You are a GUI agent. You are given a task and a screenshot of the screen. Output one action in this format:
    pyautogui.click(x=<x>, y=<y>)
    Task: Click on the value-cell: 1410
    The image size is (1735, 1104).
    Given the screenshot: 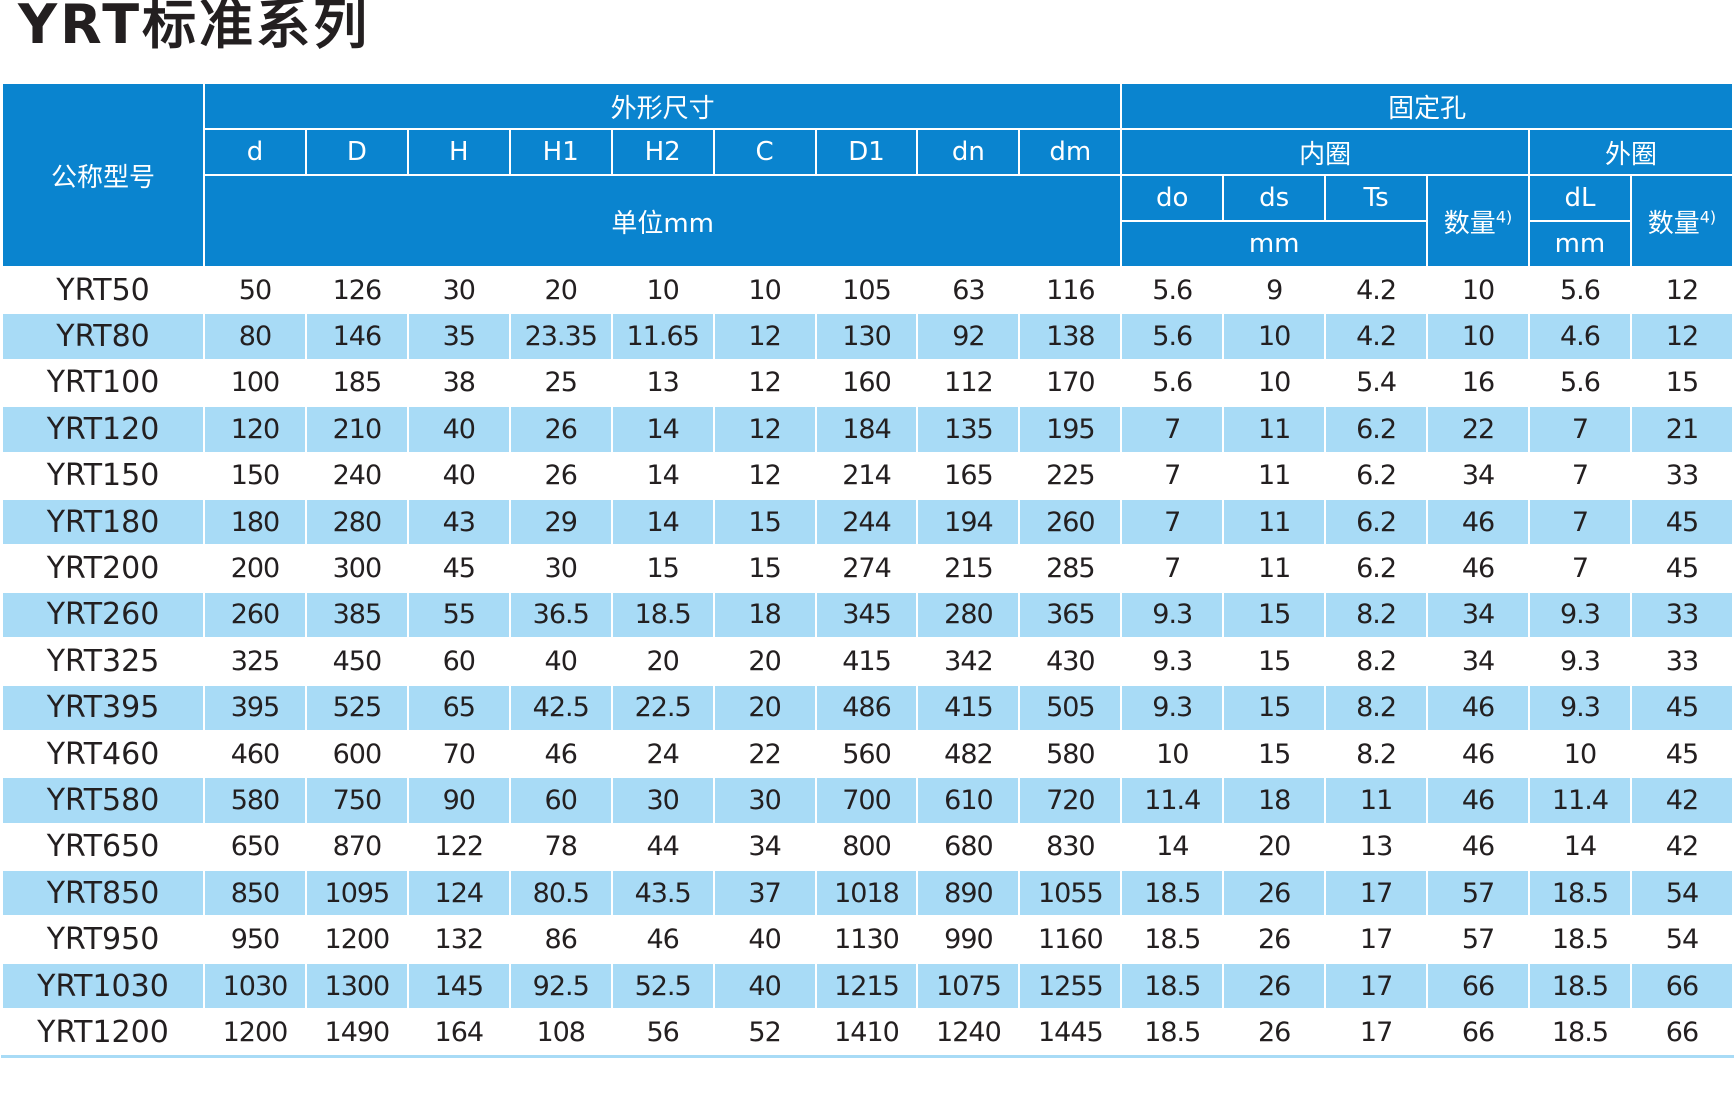 What is the action you would take?
    pyautogui.click(x=866, y=1033)
    